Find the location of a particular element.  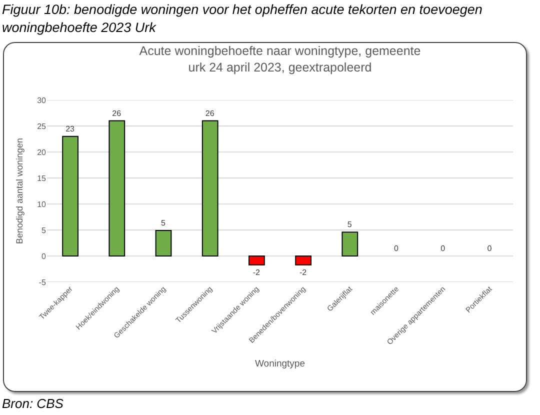

y-tick-label: 15 is located at coordinates (42, 178).